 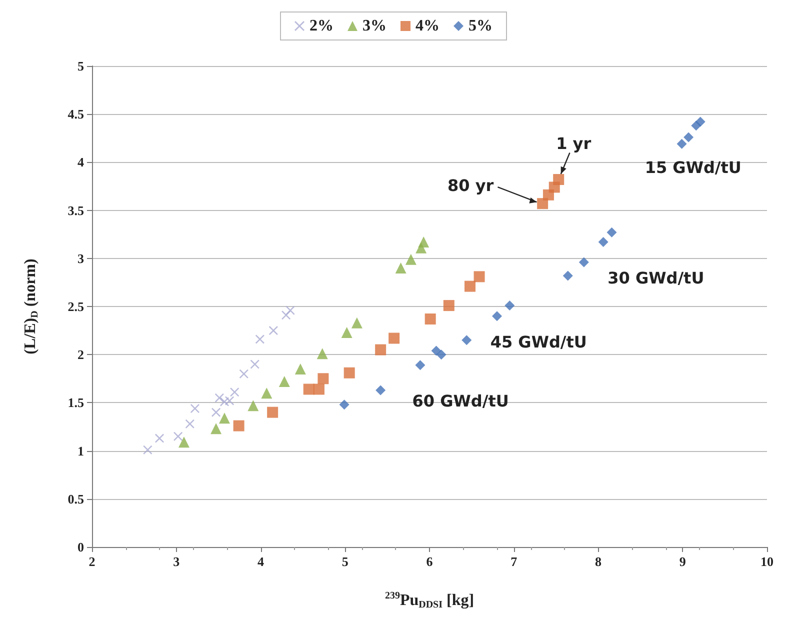 I want to click on y-tick-label: 4.5, so click(x=76, y=114).